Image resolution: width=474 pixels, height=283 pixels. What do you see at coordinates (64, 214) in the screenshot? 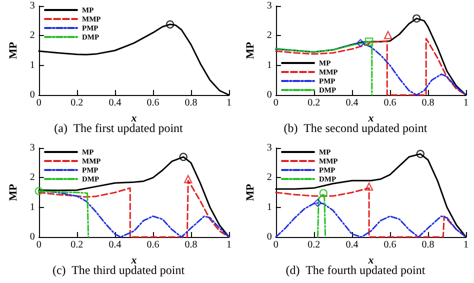
I see `line-series` at bounding box center [64, 214].